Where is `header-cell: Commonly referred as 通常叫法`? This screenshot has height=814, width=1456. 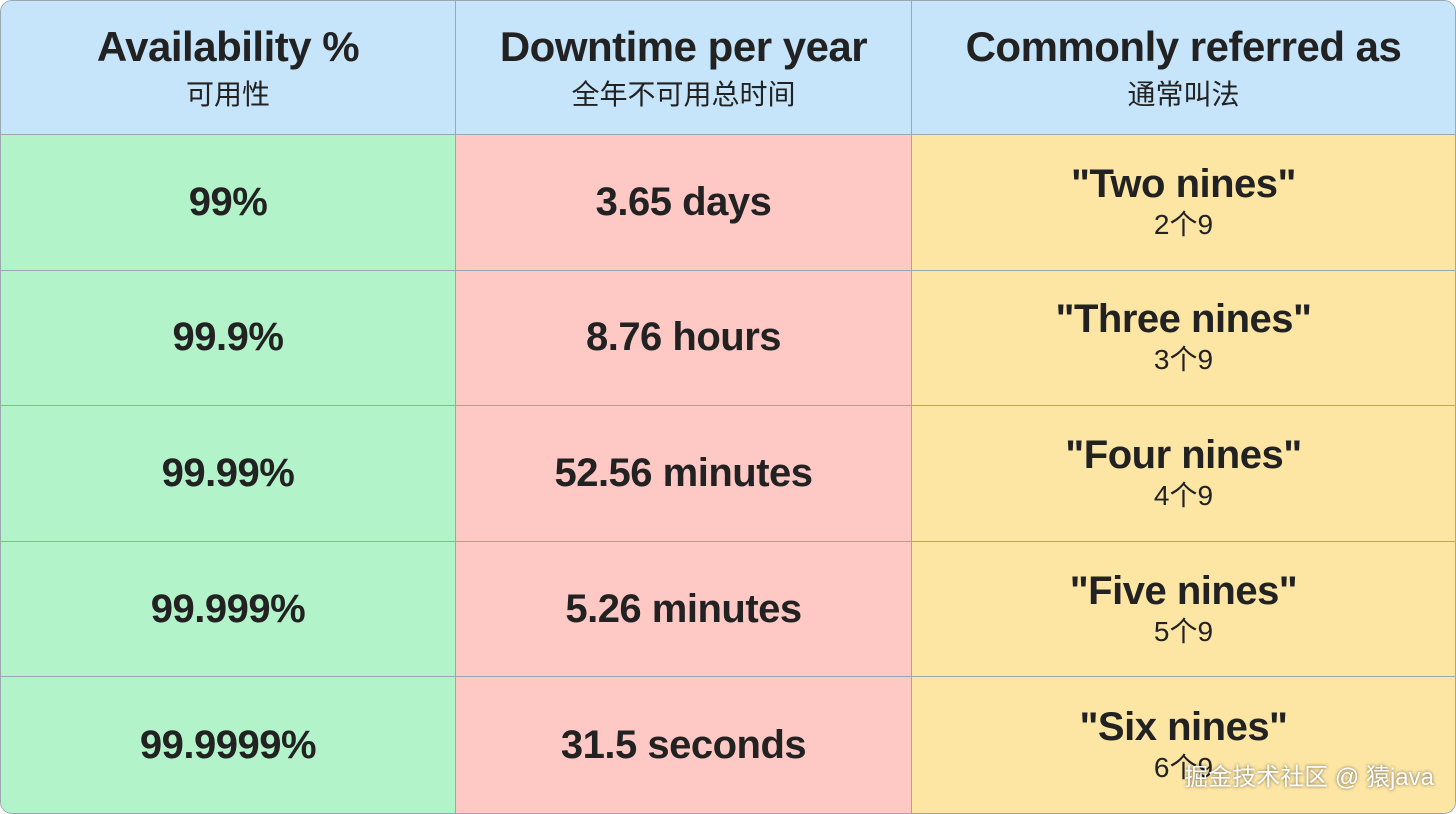 header-cell: Commonly referred as 通常叫法 is located at coordinates (1183, 68).